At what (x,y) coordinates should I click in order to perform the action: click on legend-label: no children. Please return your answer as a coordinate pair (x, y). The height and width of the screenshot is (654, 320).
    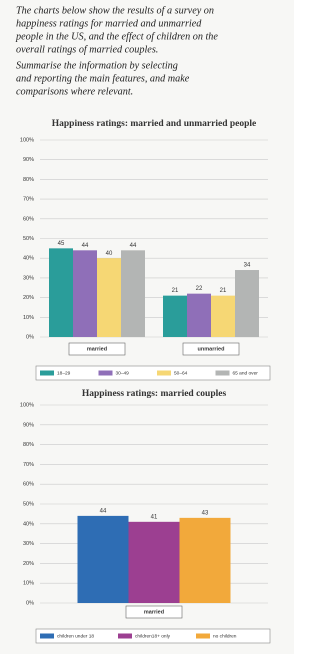
    Looking at the image, I should click on (225, 636).